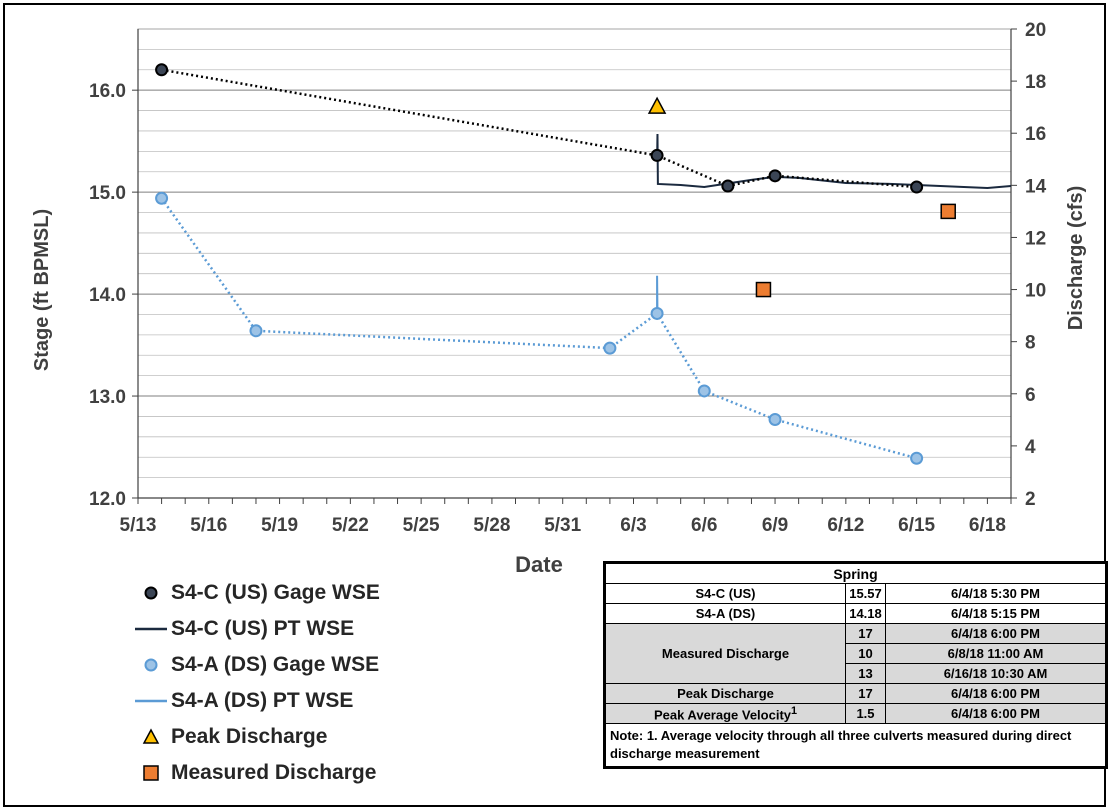 This screenshot has width=1111, height=812. What do you see at coordinates (1035, 134) in the screenshot?
I see `y2-tick-label: 16` at bounding box center [1035, 134].